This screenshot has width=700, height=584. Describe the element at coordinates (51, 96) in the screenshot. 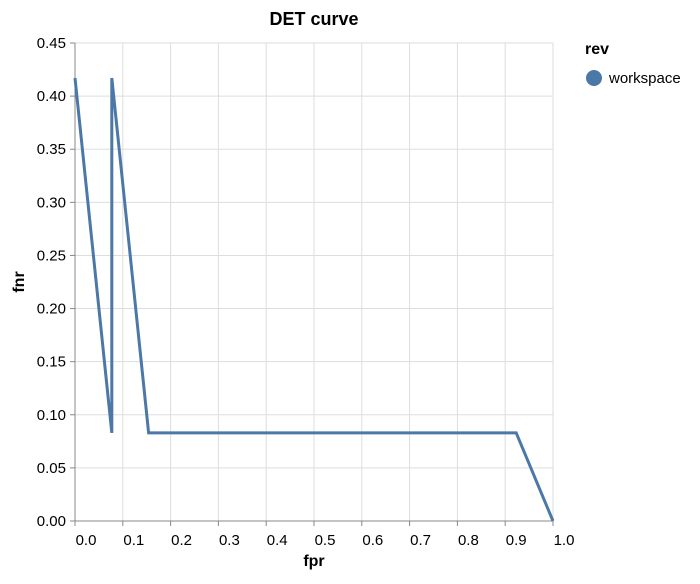

I see `y-tick-label: 0.40` at that location.